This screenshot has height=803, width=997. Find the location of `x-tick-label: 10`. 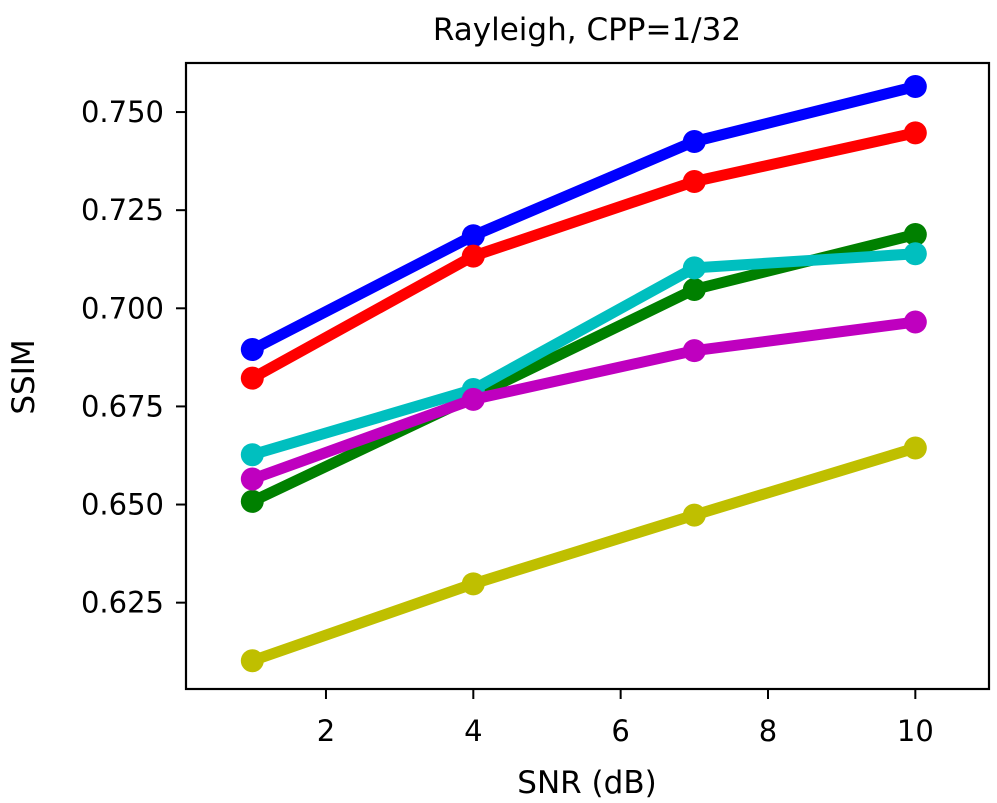

x-tick-label: 10 is located at coordinates (915, 731).